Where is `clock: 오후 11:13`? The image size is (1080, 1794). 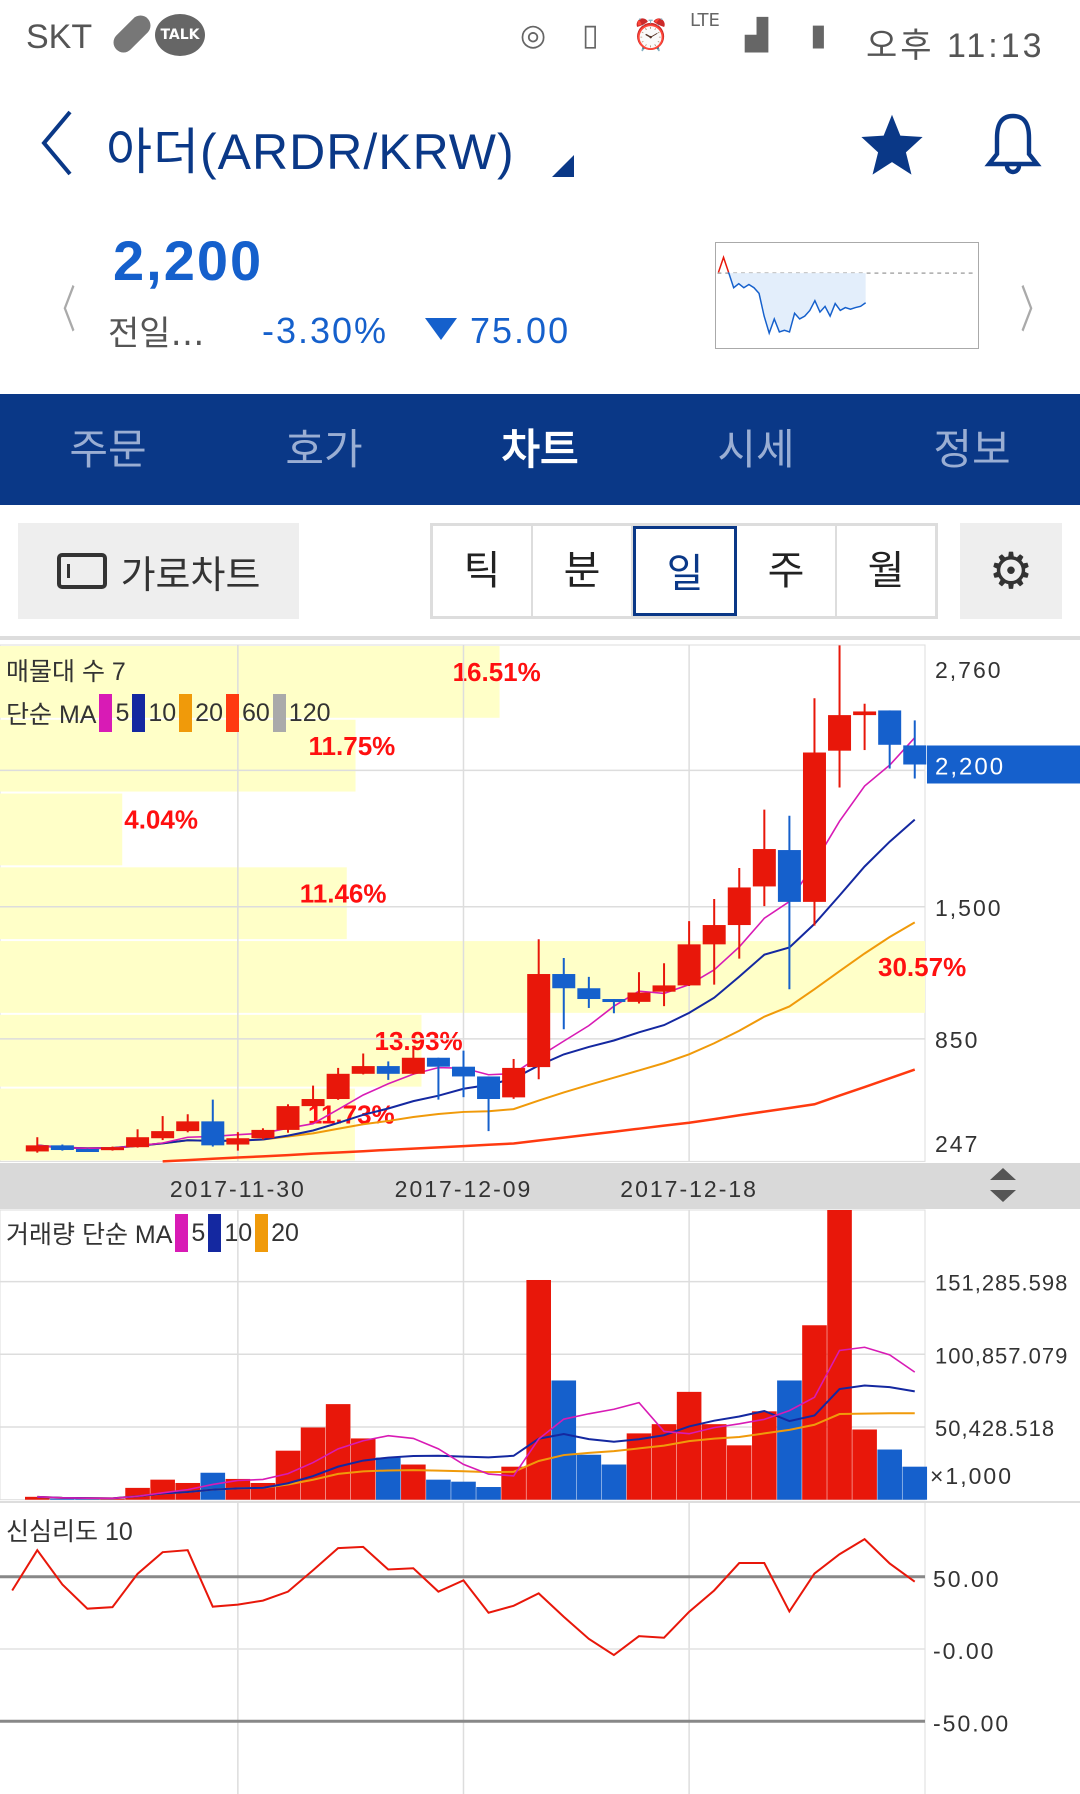 clock: 오후 11:13 is located at coordinates (955, 46).